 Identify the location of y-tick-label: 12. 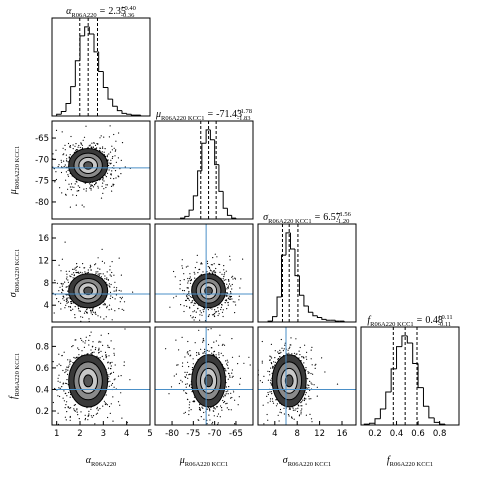
(43, 261).